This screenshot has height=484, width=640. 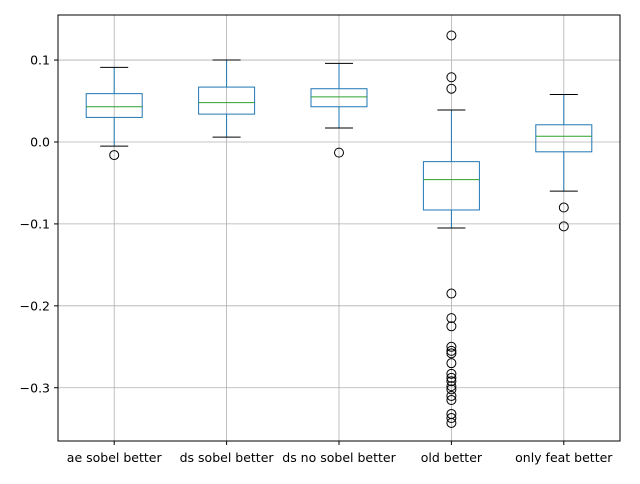 I want to click on x-tick-label: old better, so click(x=452, y=457).